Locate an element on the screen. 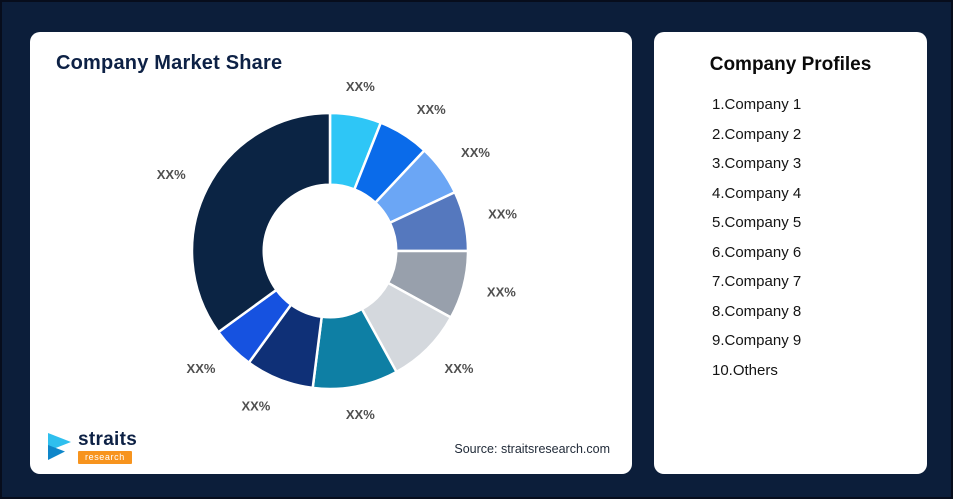 The image size is (953, 499). donut-slice-others is located at coordinates (261, 222).